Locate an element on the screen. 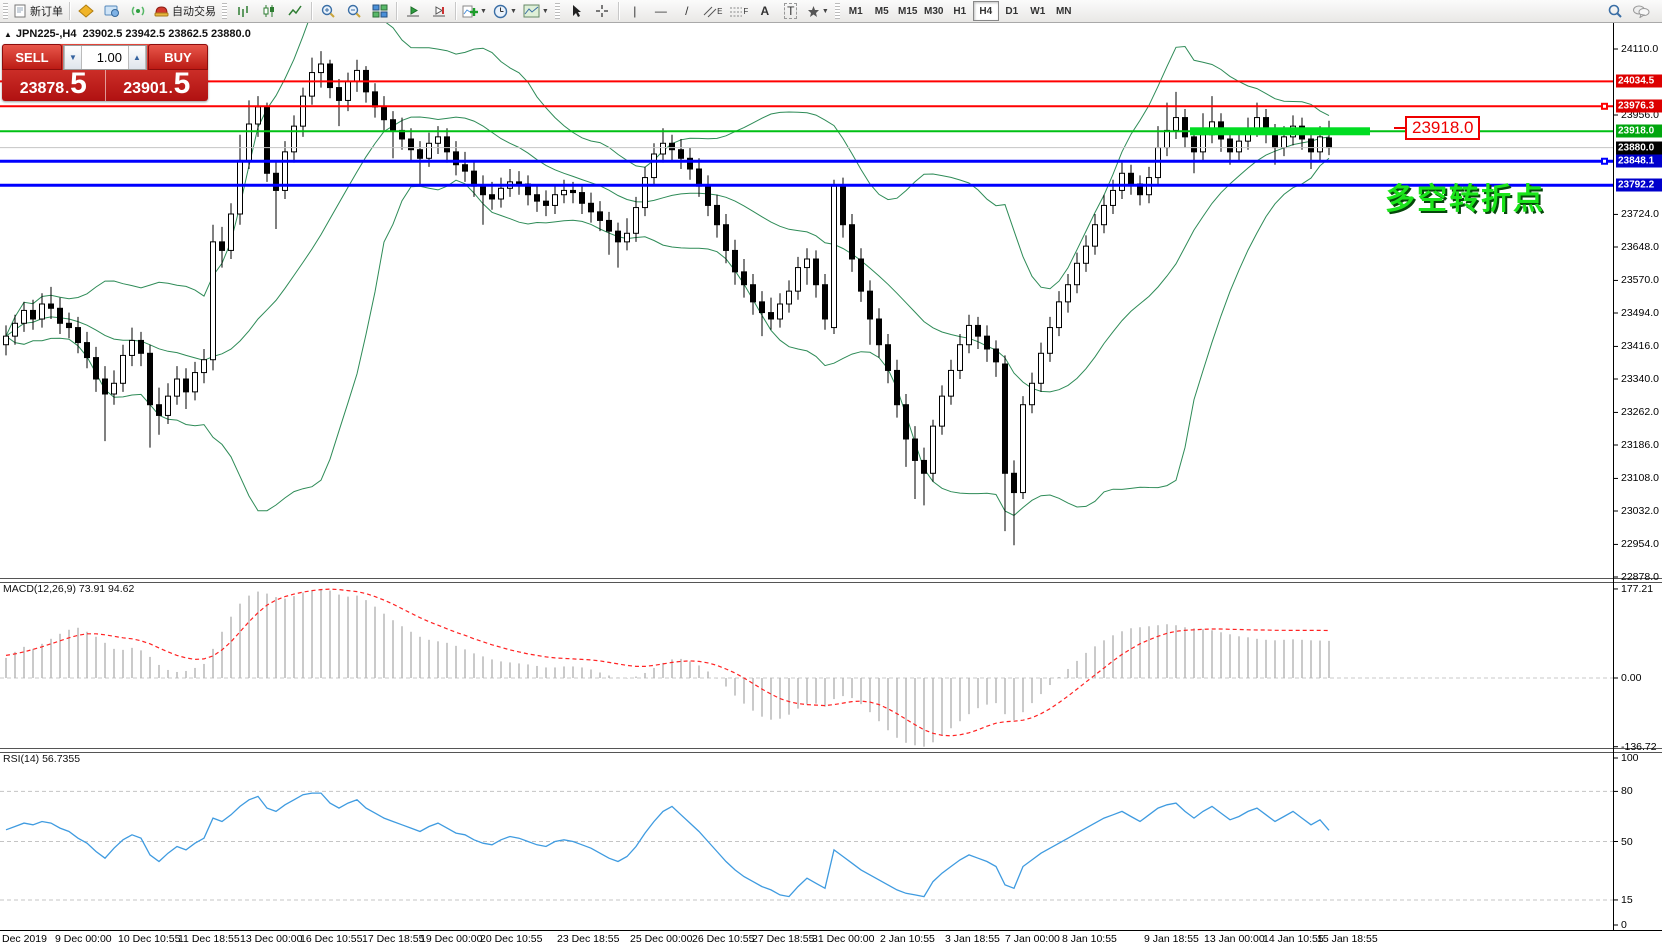 Image resolution: width=1662 pixels, height=947 pixels. horizontal-line-icon: — is located at coordinates (660, 11).